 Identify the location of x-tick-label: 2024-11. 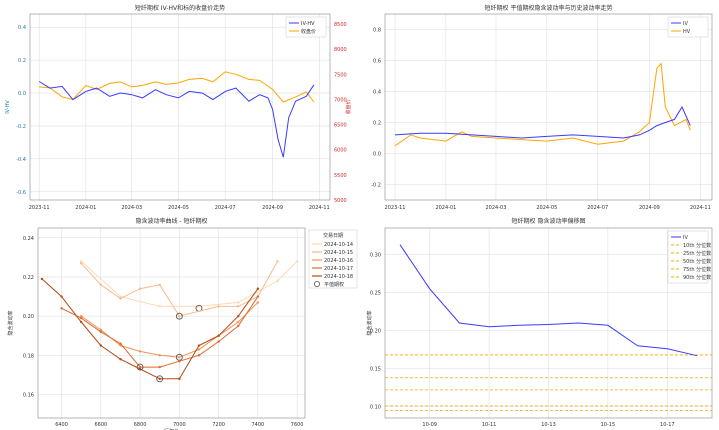
(700, 208).